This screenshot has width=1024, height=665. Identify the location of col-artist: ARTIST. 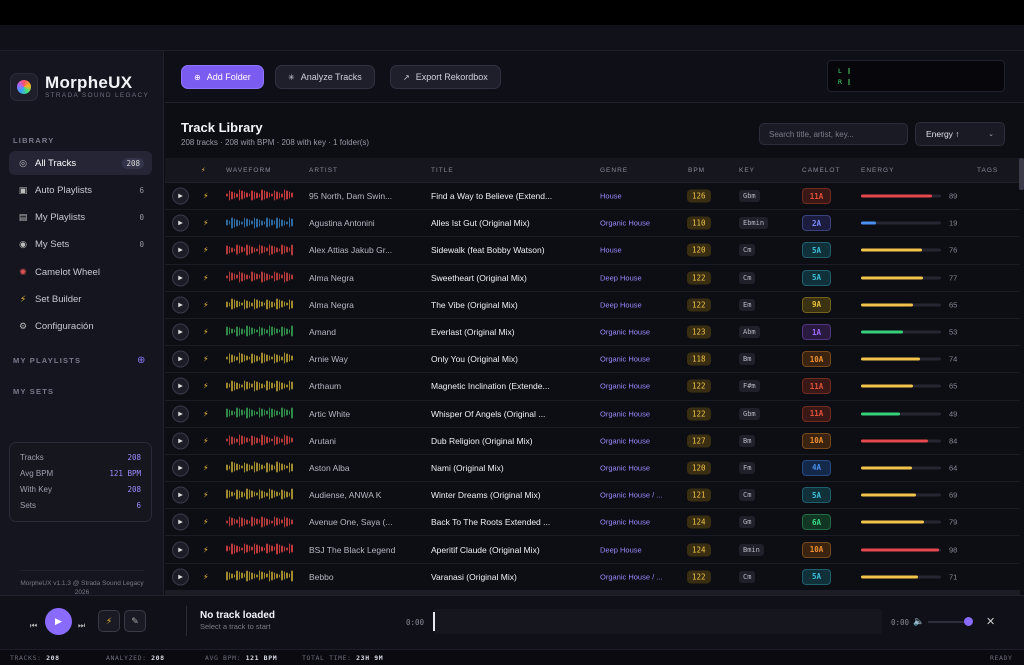
(323, 170).